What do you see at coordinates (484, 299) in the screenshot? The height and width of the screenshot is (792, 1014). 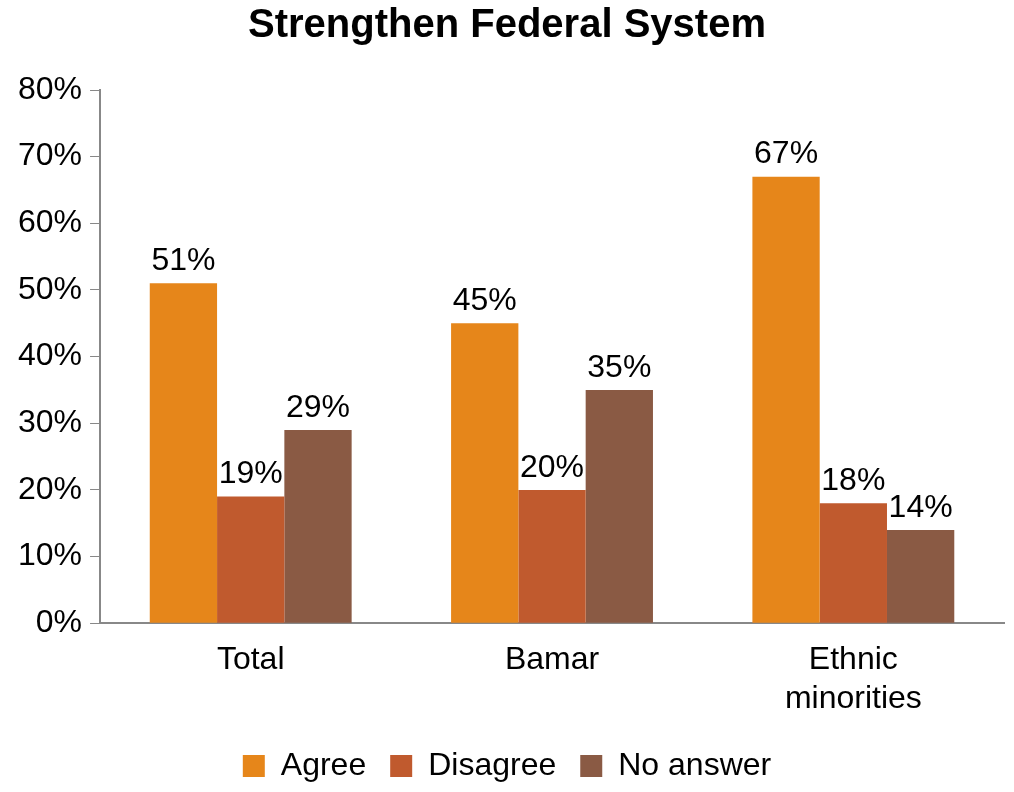 I see `data-label: 45%` at bounding box center [484, 299].